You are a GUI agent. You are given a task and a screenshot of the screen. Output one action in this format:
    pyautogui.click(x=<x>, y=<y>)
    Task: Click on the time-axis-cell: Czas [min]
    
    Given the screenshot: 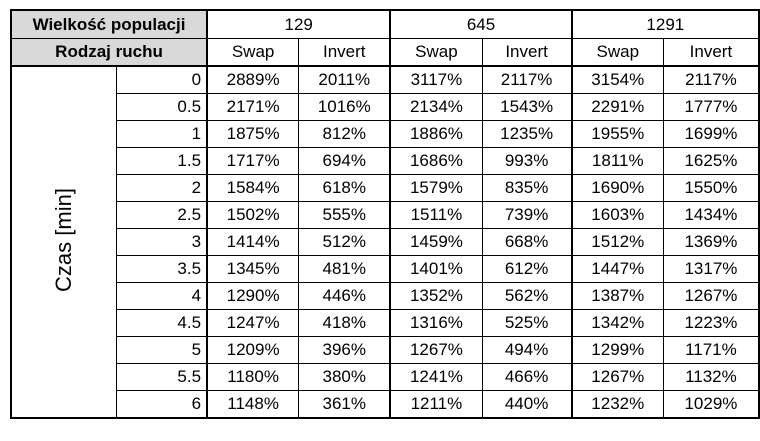 What is the action you would take?
    pyautogui.click(x=63, y=242)
    